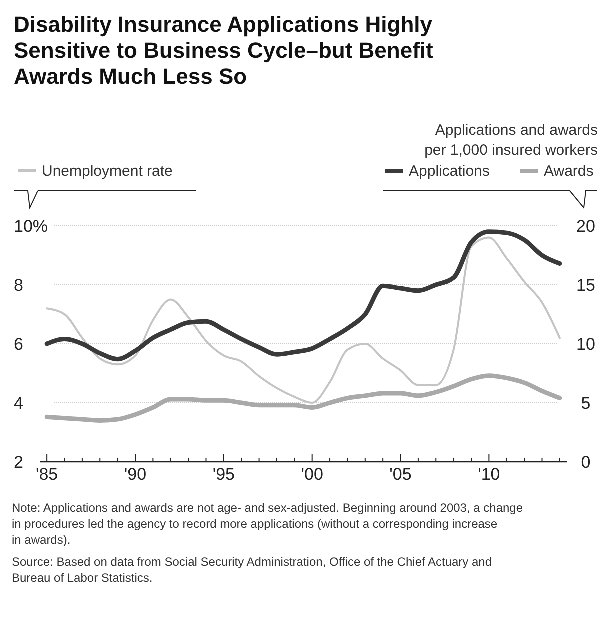 The width and height of the screenshot is (610, 622). What do you see at coordinates (586, 226) in the screenshot?
I see `y2-tick-label: 20` at bounding box center [586, 226].